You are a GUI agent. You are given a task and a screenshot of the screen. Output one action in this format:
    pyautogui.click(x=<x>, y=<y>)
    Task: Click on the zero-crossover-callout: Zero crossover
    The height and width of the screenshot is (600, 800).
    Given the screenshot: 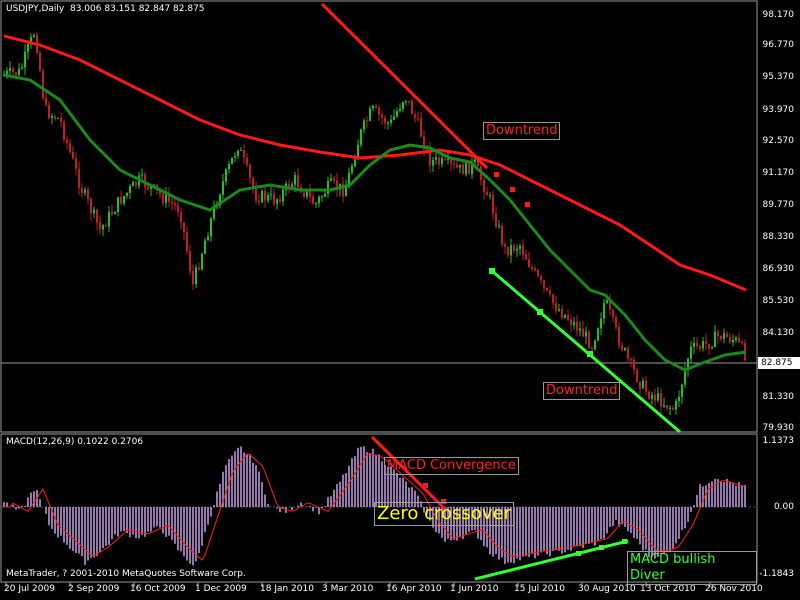 What is the action you would take?
    pyautogui.click(x=444, y=514)
    